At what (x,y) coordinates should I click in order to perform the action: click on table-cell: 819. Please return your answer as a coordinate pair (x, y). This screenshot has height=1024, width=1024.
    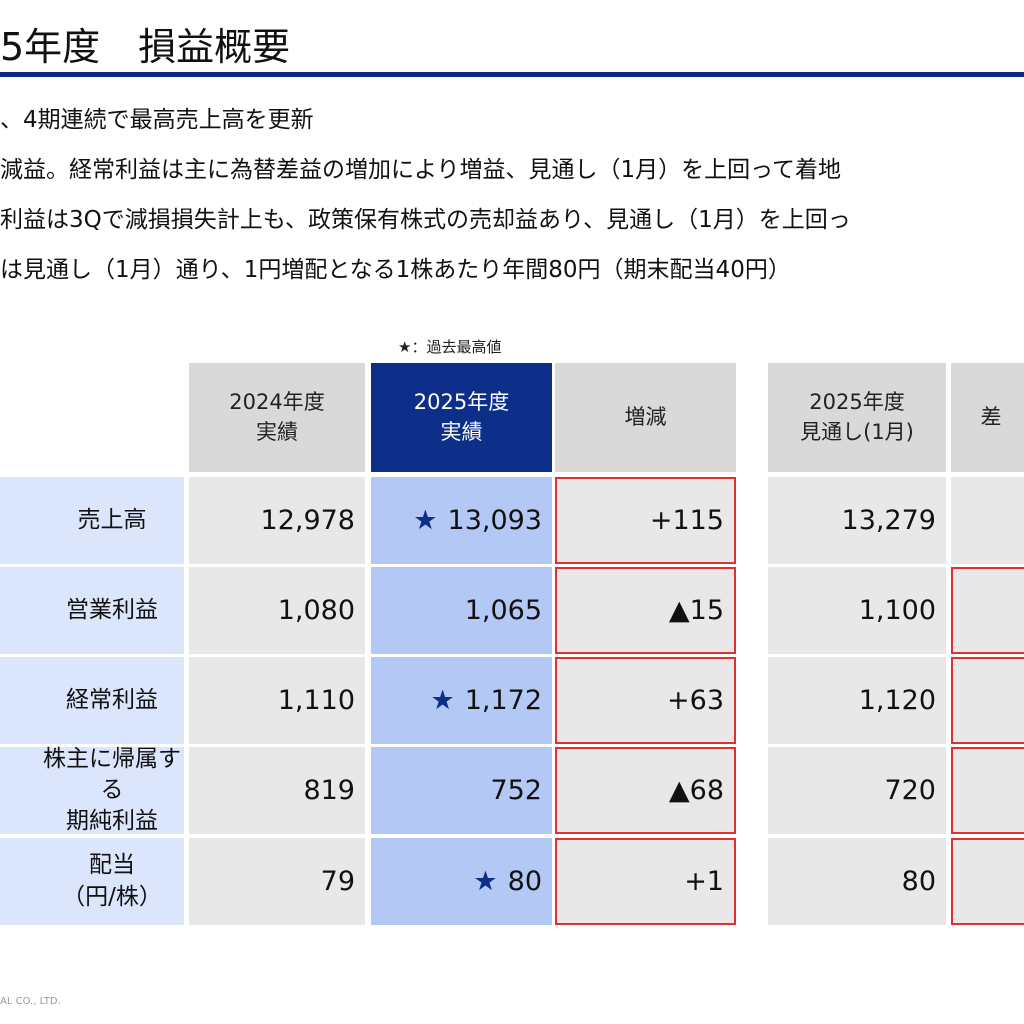
    Looking at the image, I should click on (277, 790).